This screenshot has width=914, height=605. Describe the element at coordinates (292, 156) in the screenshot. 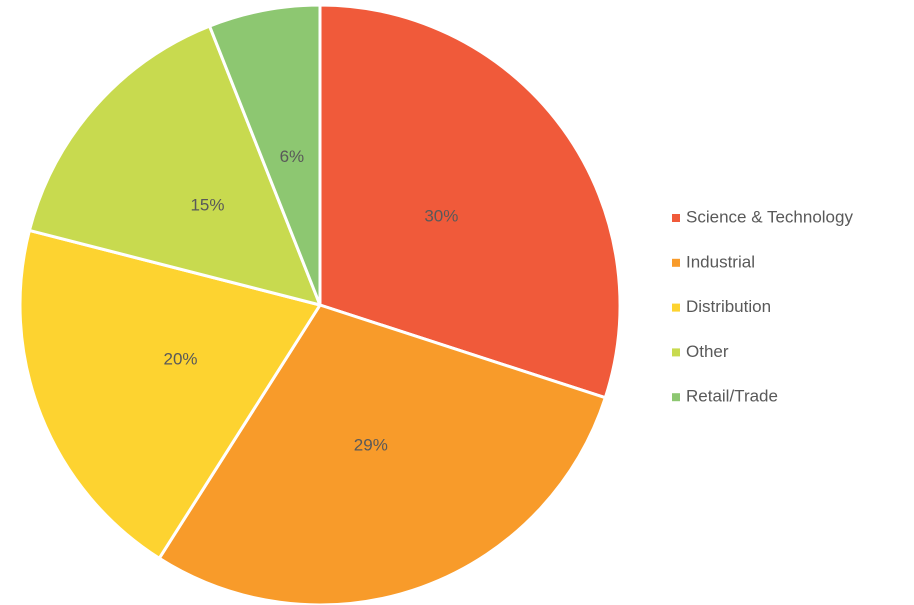

I see `data-label: 6%` at that location.